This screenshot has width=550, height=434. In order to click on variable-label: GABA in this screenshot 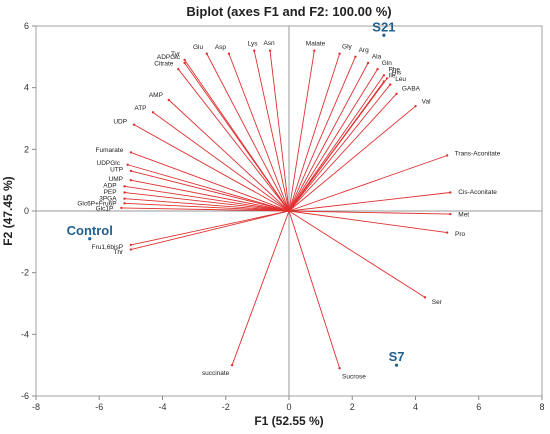, I will do `click(411, 88)`.